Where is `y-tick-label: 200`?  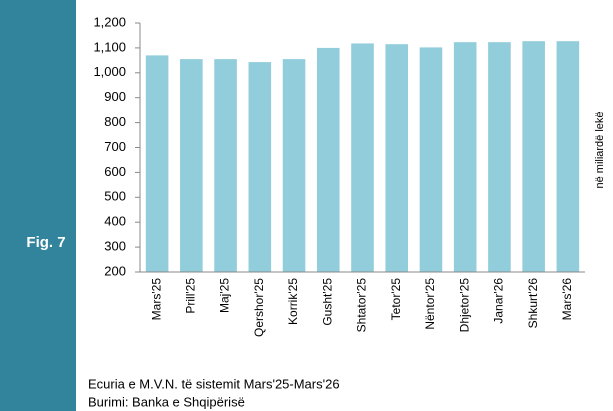
y-tick-label: 200 is located at coordinates (115, 270).